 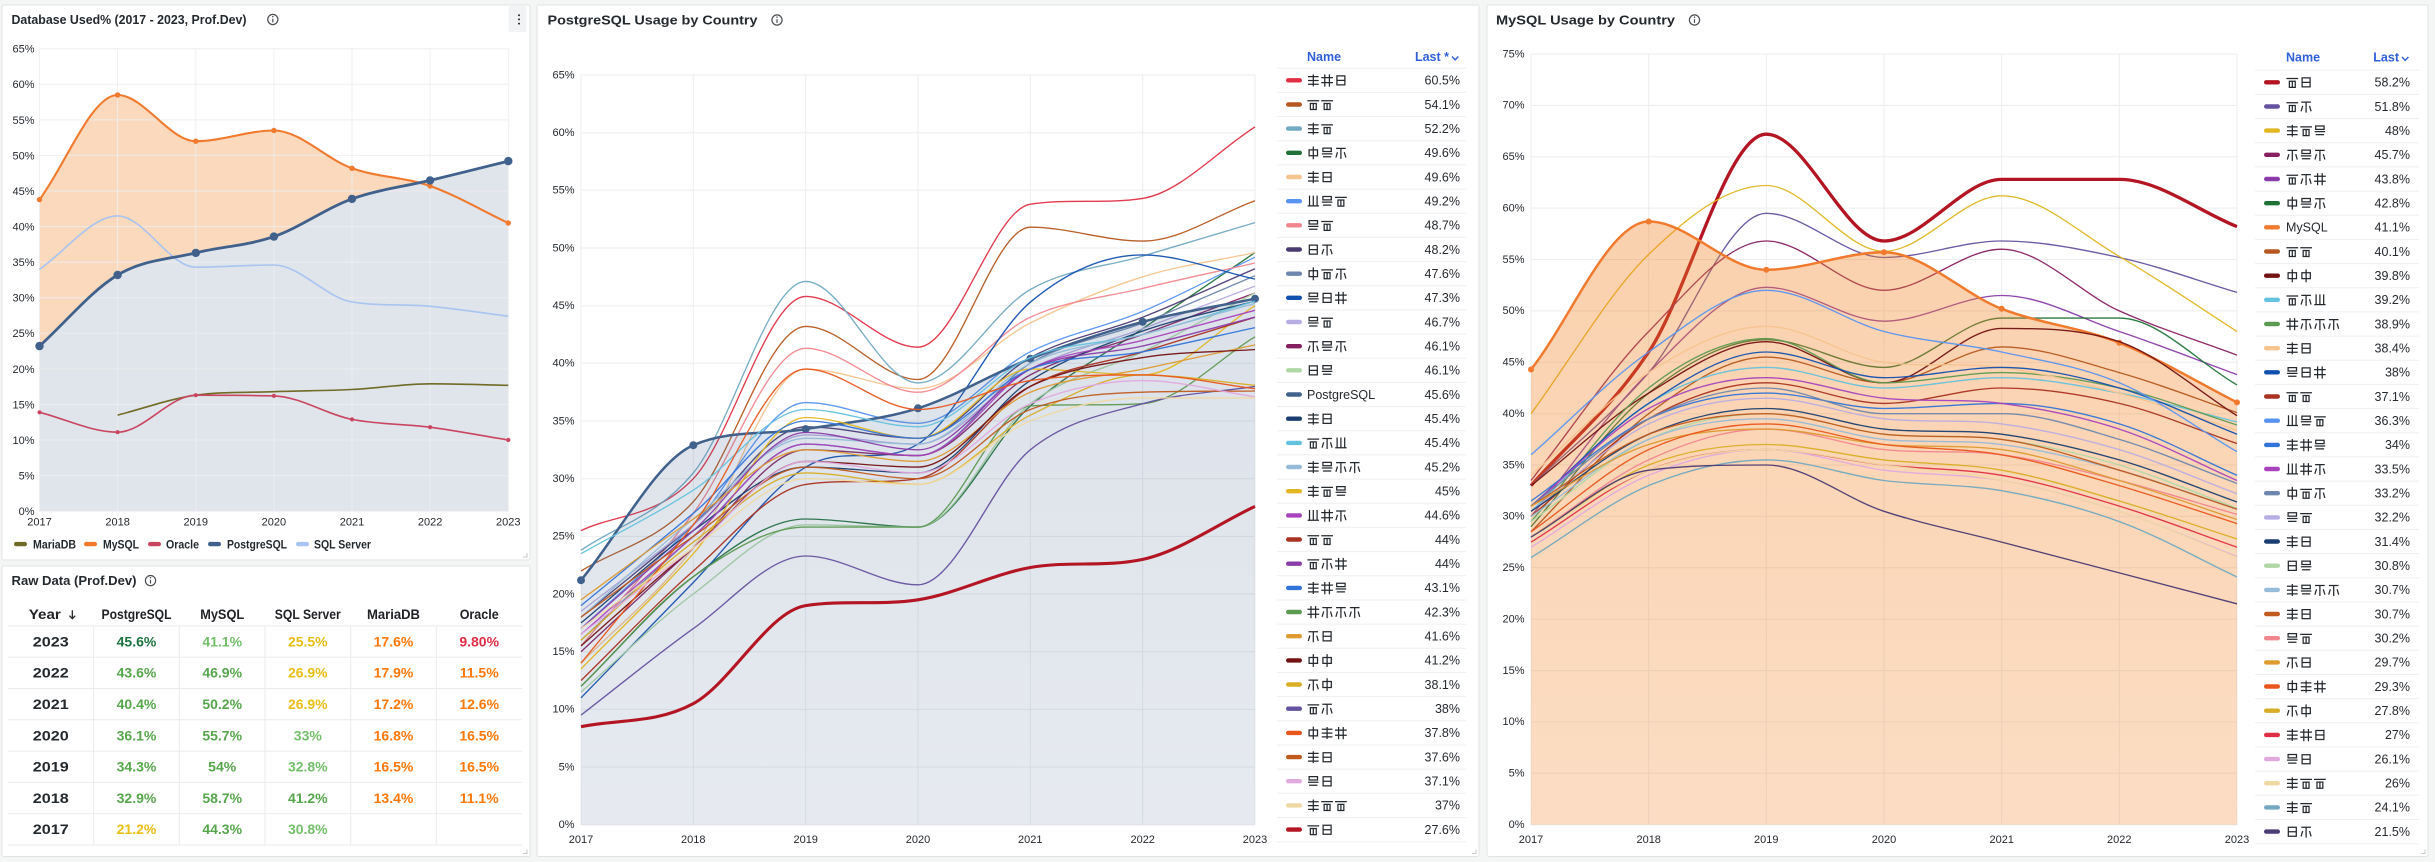 I want to click on svg-text: 60.5%, so click(x=1442, y=81).